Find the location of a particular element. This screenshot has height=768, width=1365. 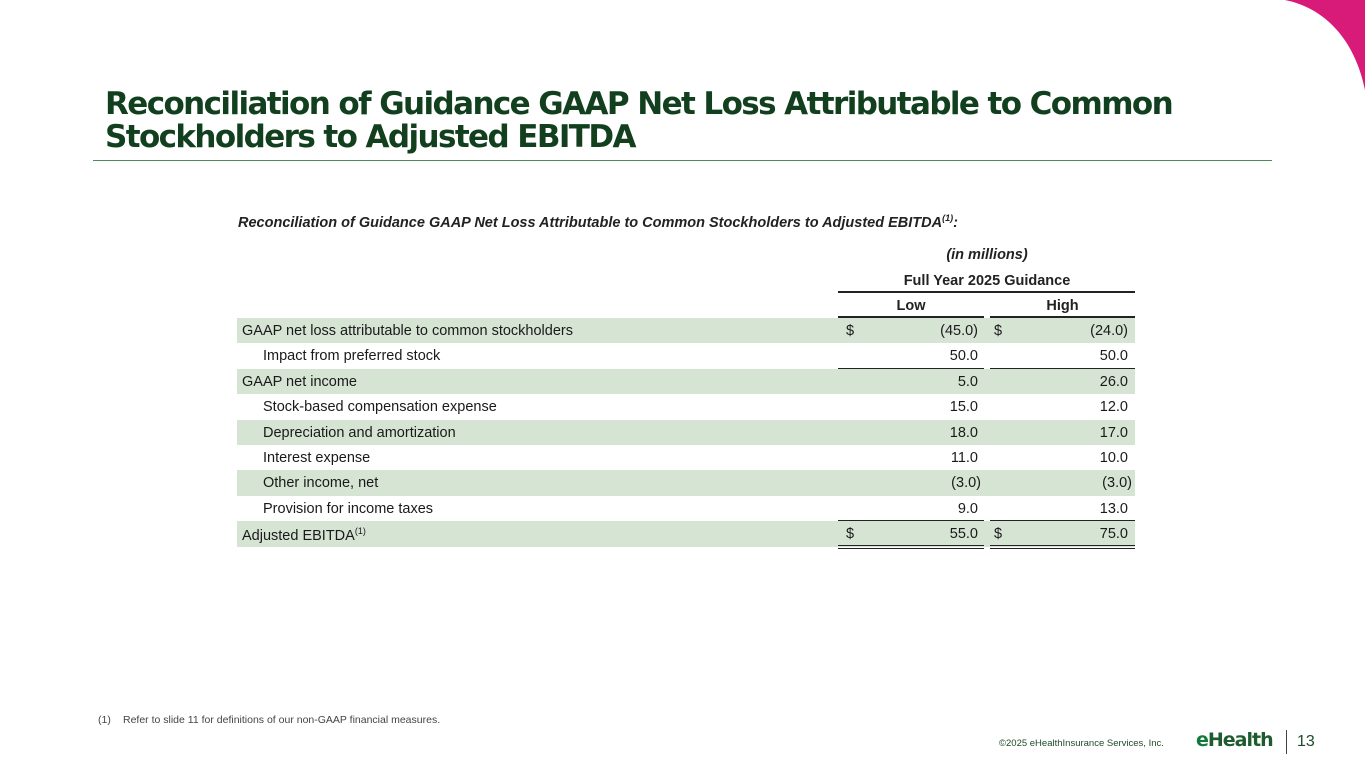

low-value: 50.0 is located at coordinates (963, 356).